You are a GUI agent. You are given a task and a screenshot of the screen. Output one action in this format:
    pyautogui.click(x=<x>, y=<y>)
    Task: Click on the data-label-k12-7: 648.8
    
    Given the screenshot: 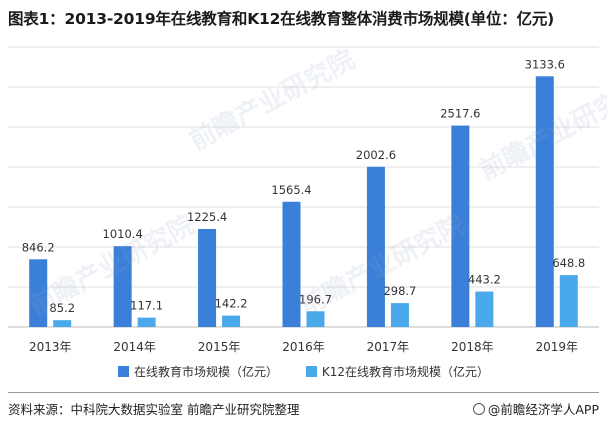 What is the action you would take?
    pyautogui.click(x=568, y=263)
    